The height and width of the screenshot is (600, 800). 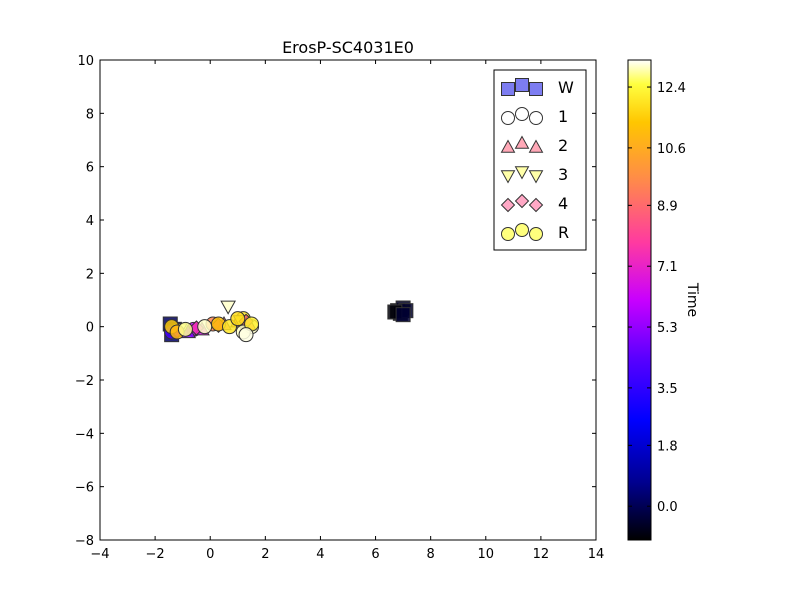 I want to click on colorbar-tick-label: 3.5, so click(x=667, y=389).